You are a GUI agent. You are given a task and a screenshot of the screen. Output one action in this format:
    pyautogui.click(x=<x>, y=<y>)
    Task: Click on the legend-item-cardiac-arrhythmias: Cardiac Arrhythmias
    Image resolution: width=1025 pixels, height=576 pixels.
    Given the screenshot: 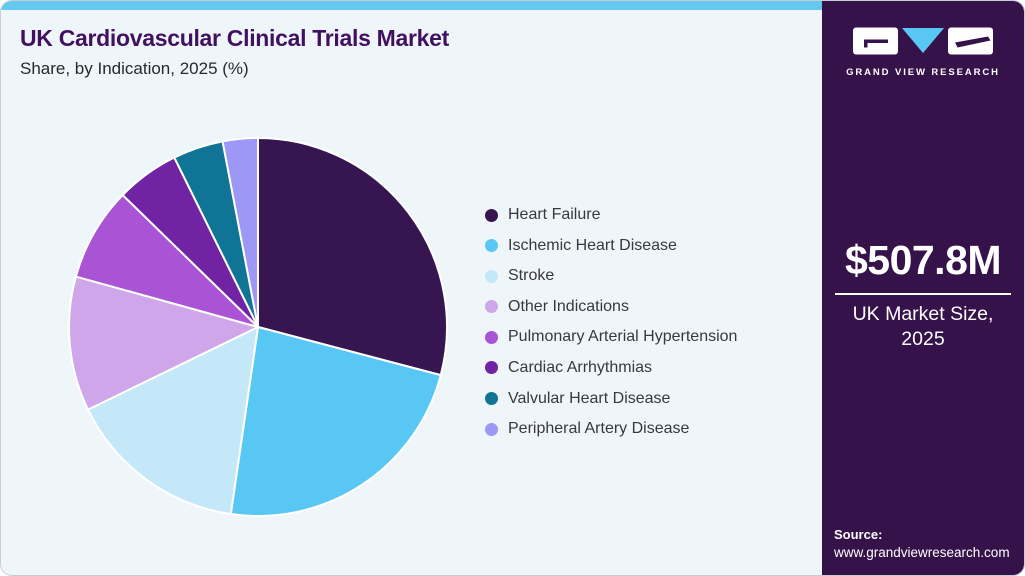 What is the action you would take?
    pyautogui.click(x=611, y=368)
    